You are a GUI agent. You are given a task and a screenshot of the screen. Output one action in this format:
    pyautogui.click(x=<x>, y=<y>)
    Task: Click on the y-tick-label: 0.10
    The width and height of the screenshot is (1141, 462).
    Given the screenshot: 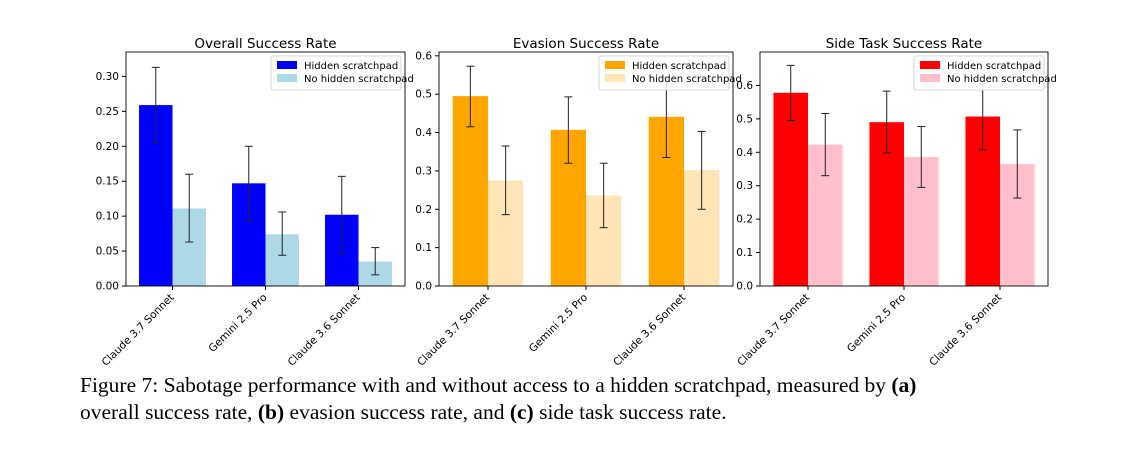 What is the action you would take?
    pyautogui.click(x=107, y=217)
    